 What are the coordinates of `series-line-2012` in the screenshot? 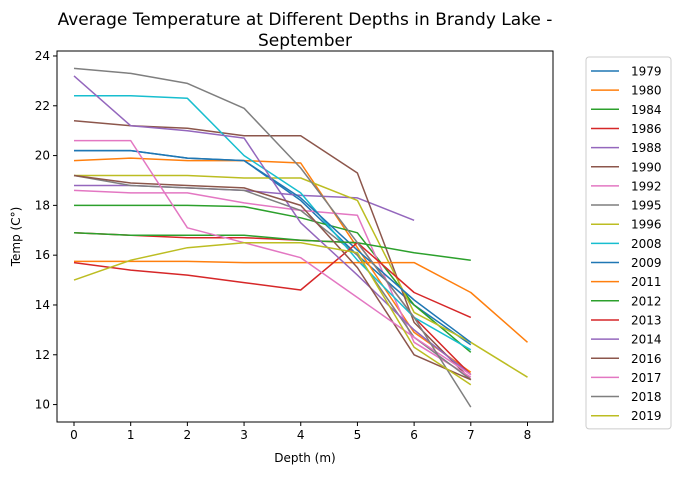 It's located at (272, 246).